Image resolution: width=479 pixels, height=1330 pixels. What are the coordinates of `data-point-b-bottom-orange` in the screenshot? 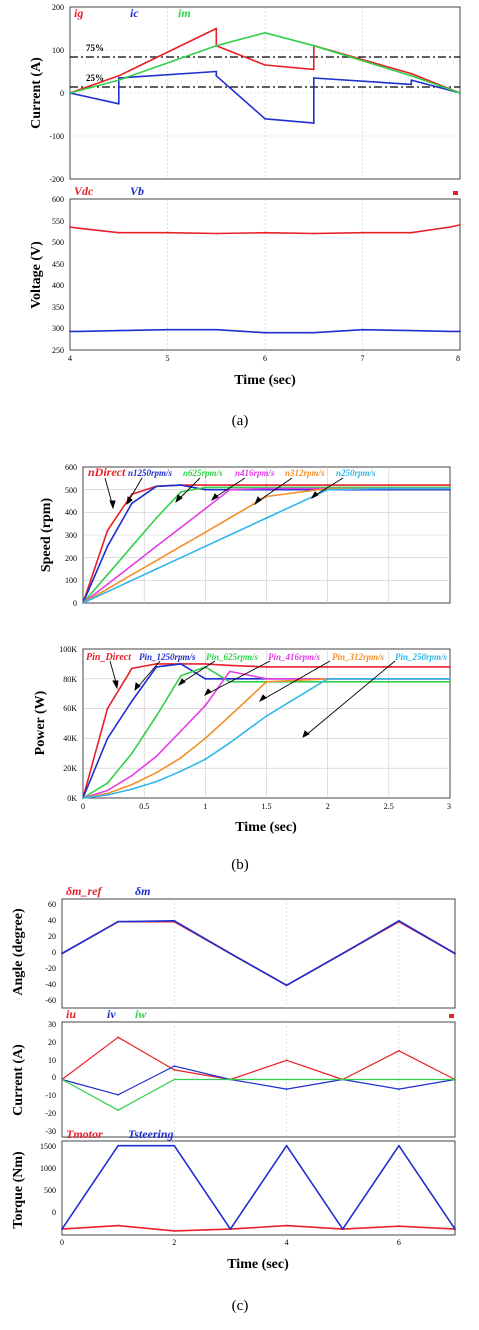 It's located at (205, 738).